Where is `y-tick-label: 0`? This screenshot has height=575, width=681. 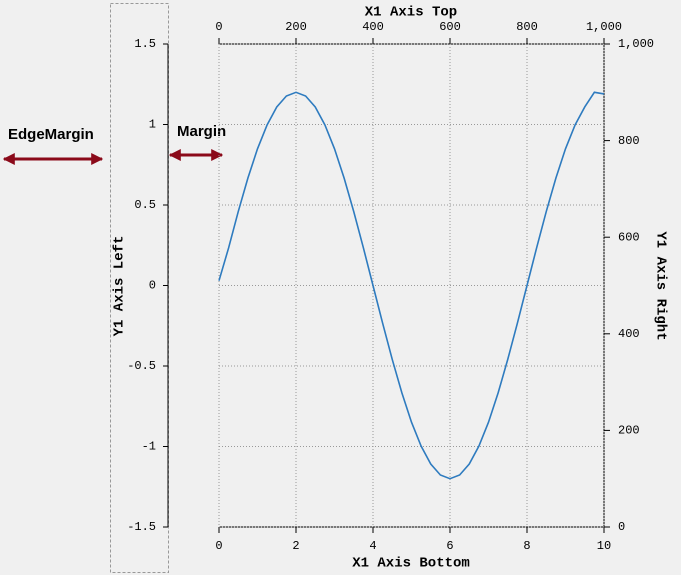 y-tick-label: 0 is located at coordinates (152, 286).